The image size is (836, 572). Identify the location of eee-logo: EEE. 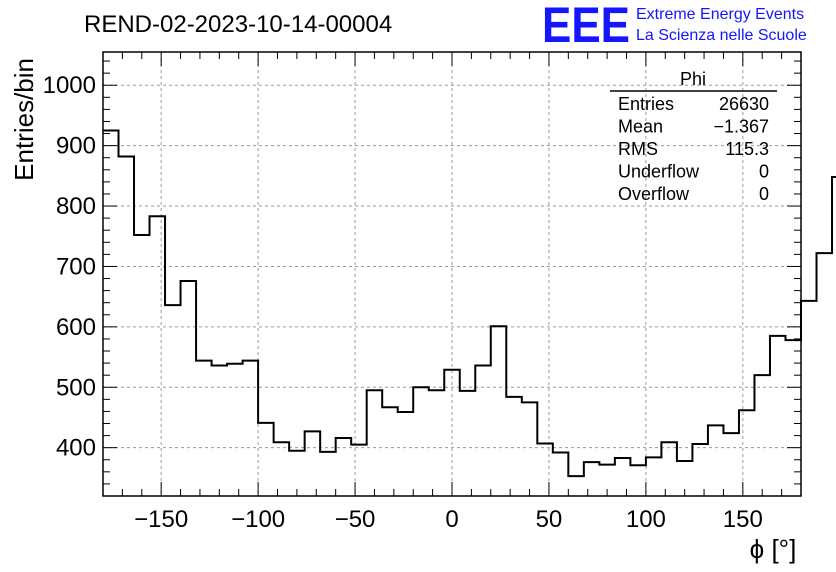
(586, 26).